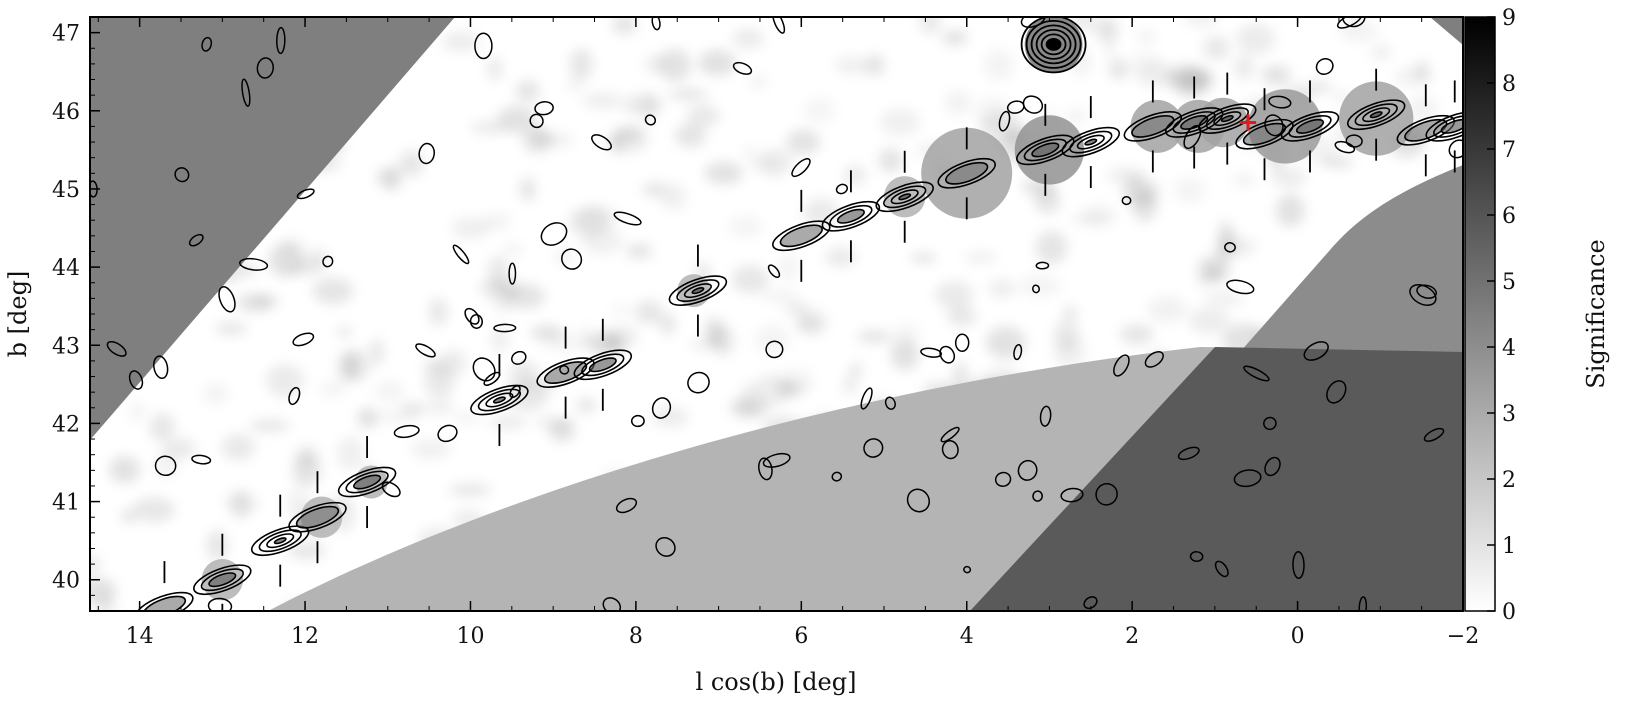 The width and height of the screenshot is (1630, 727). I want to click on y-tick-label: 42, so click(66, 424).